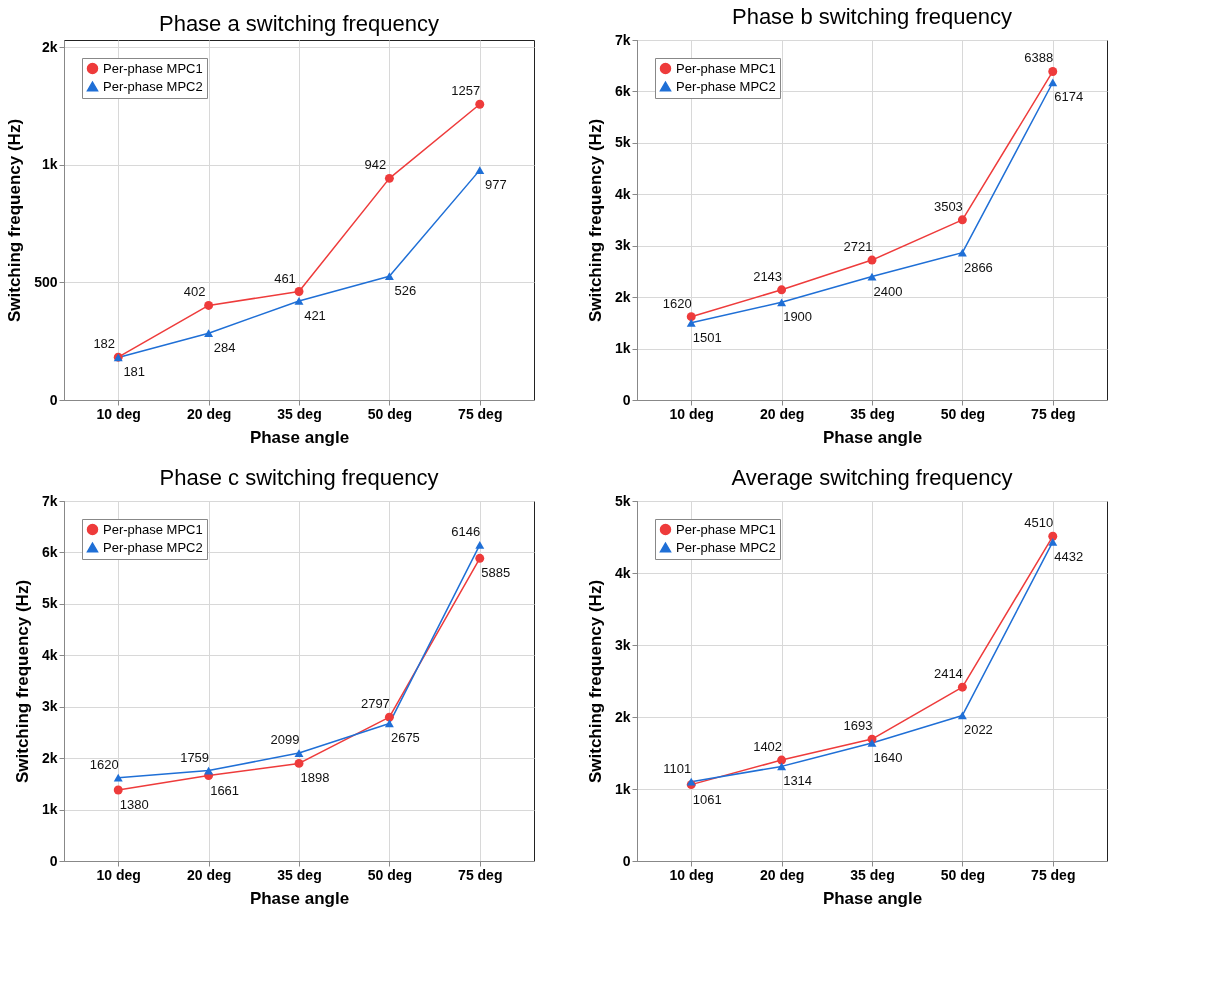 This screenshot has height=996, width=1223. I want to click on data-label: 1693, so click(858, 726).